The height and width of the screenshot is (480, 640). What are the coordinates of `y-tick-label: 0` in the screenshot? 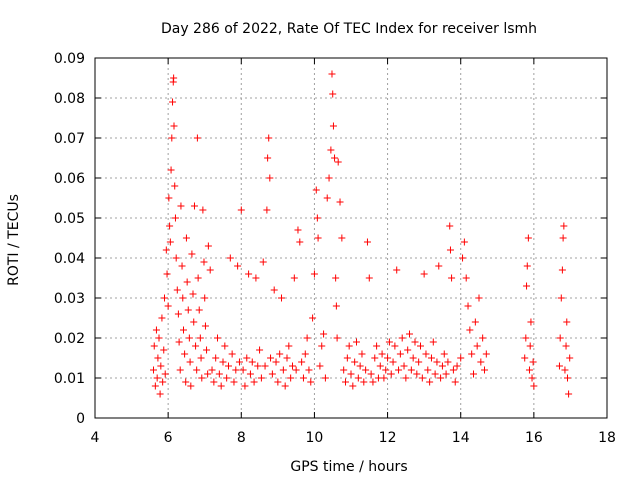 It's located at (80, 419).